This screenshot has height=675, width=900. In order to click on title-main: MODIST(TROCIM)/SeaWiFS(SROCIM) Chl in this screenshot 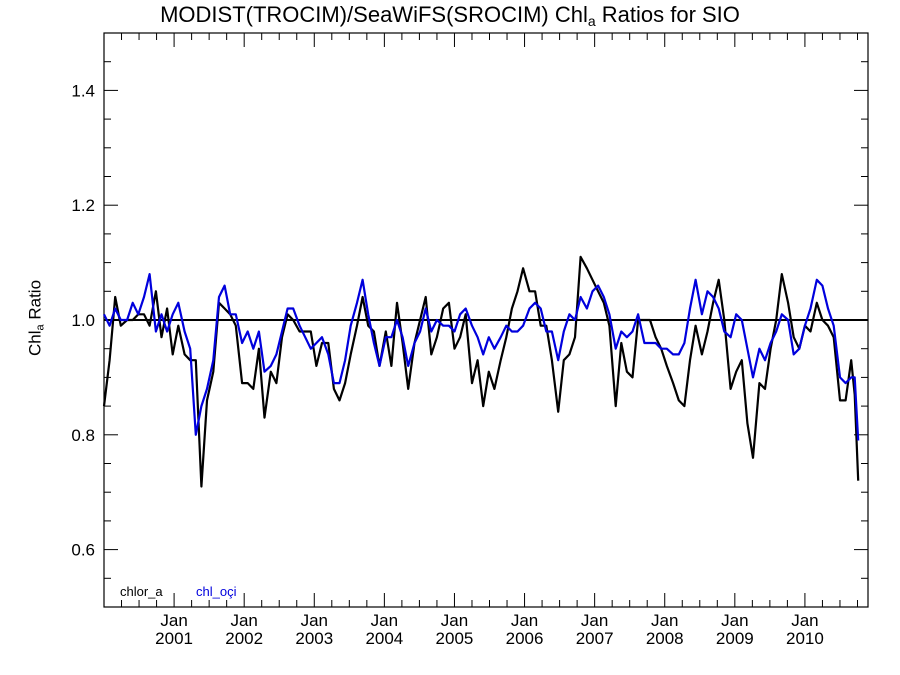, I will do `click(374, 14)`.